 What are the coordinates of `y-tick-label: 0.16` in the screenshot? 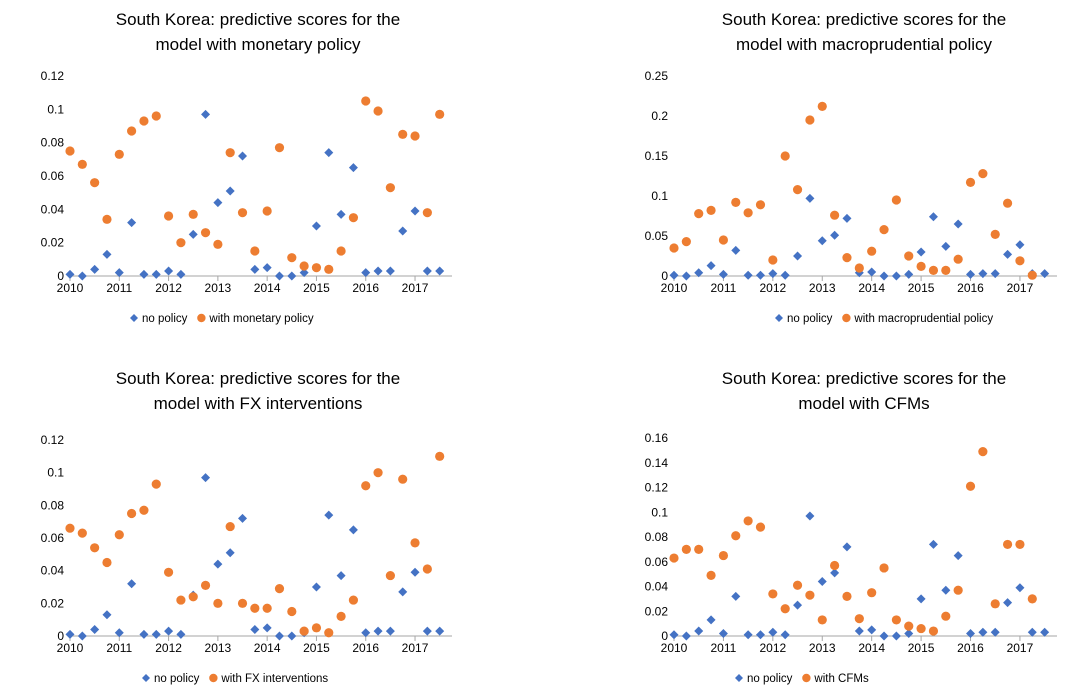 It's located at (657, 438).